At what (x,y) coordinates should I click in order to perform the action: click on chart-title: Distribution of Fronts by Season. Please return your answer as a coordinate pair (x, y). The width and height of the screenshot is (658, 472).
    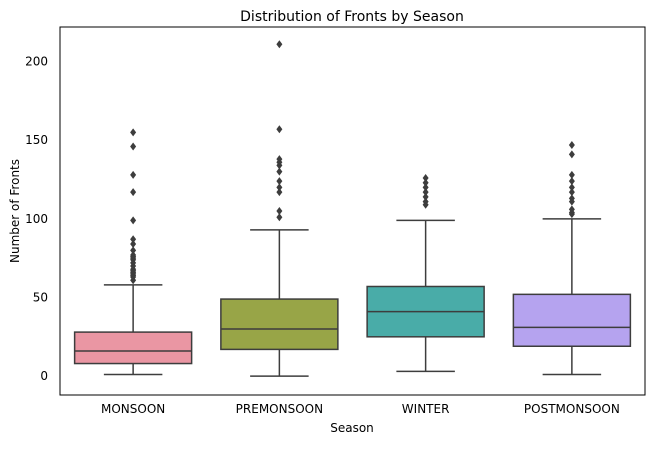
    Looking at the image, I should click on (352, 17).